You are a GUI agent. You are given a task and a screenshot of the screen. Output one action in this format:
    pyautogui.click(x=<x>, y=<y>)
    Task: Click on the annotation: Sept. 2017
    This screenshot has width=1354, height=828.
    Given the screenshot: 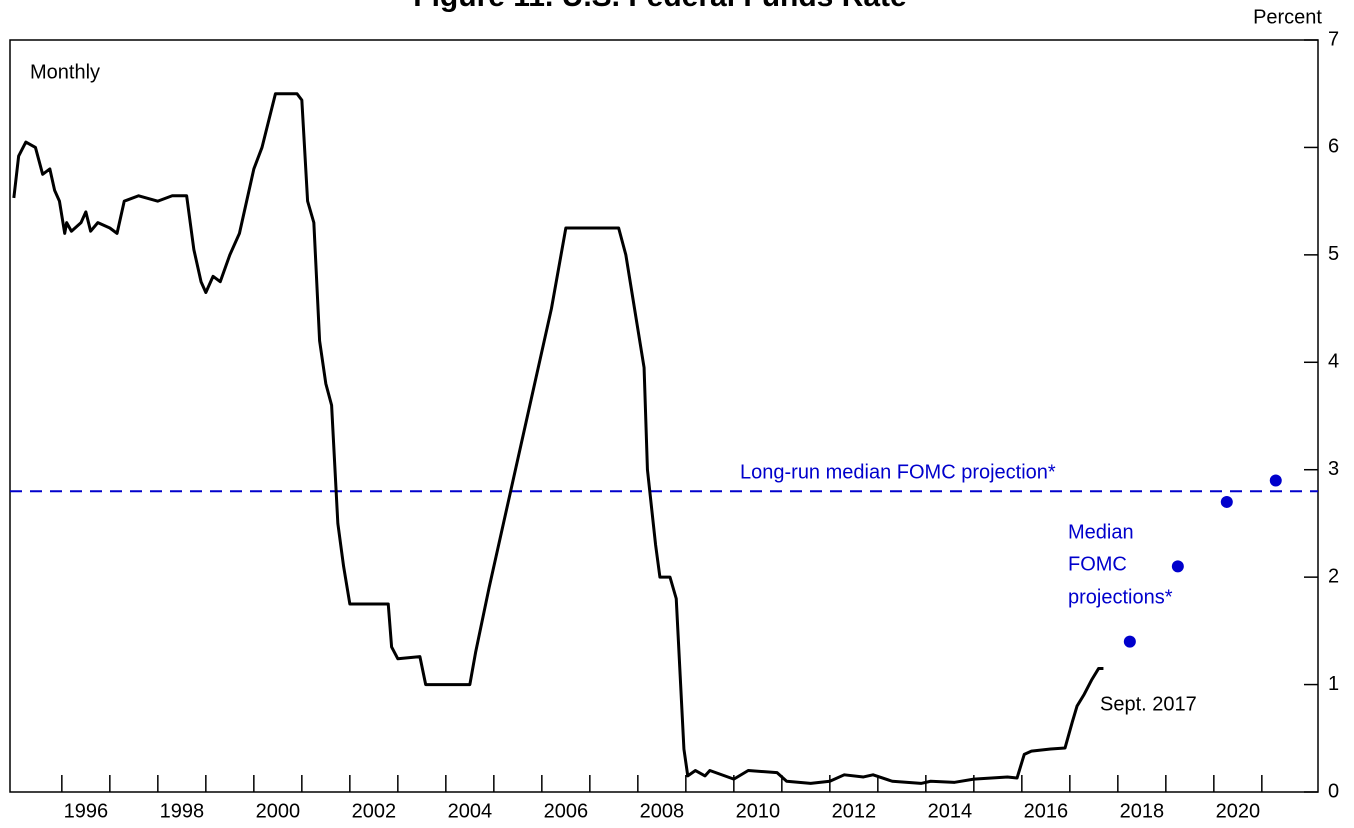 What is the action you would take?
    pyautogui.click(x=1148, y=704)
    